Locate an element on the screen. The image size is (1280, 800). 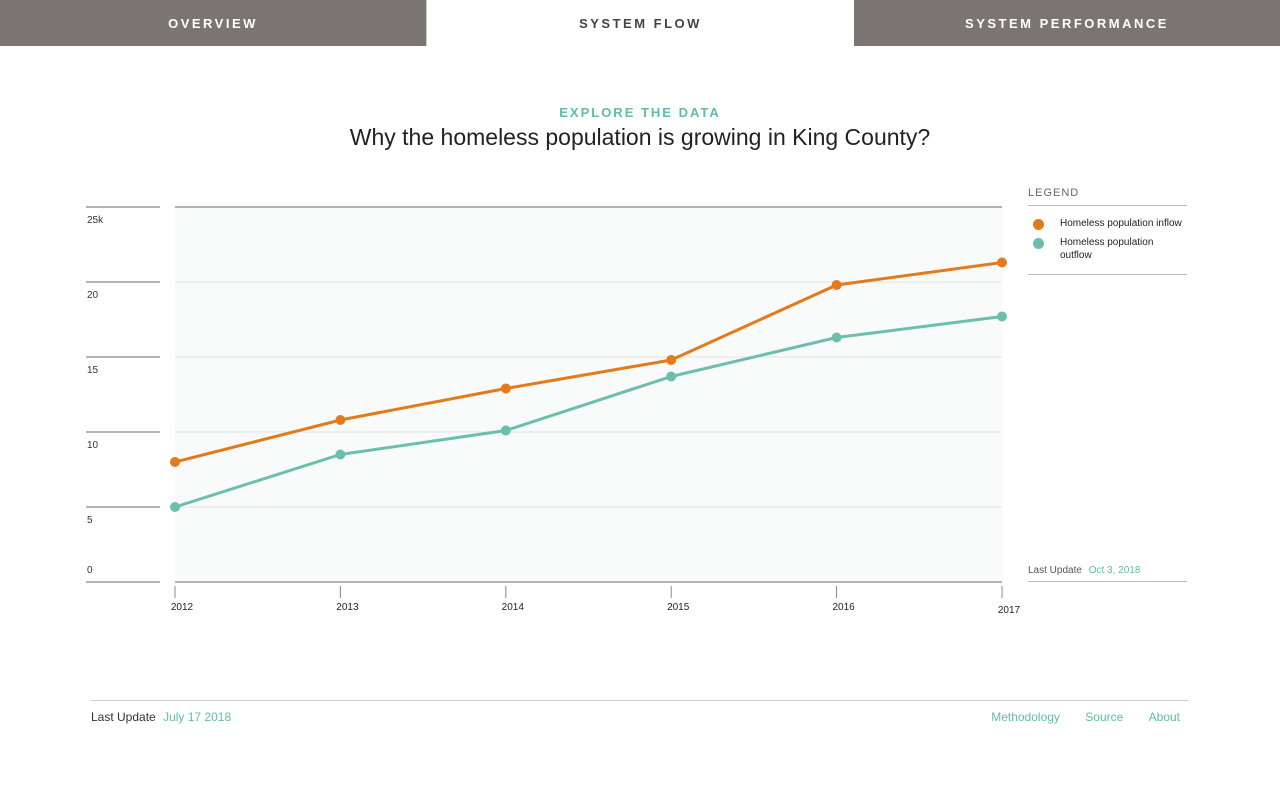
tab-overview: OVERVIEW is located at coordinates (213, 23).